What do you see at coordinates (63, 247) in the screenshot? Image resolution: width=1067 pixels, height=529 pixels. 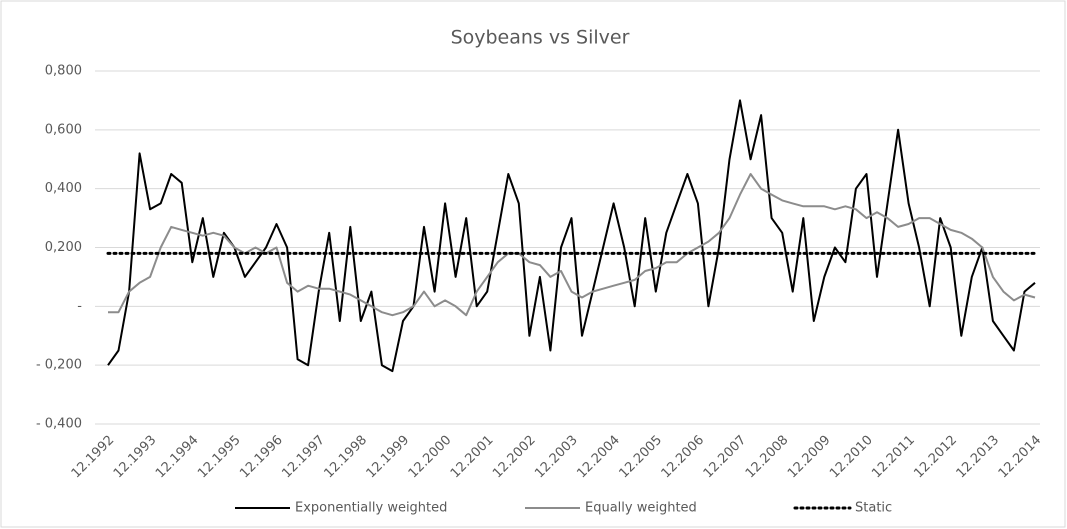 I see `y-tick-label: 0,200` at bounding box center [63, 247].